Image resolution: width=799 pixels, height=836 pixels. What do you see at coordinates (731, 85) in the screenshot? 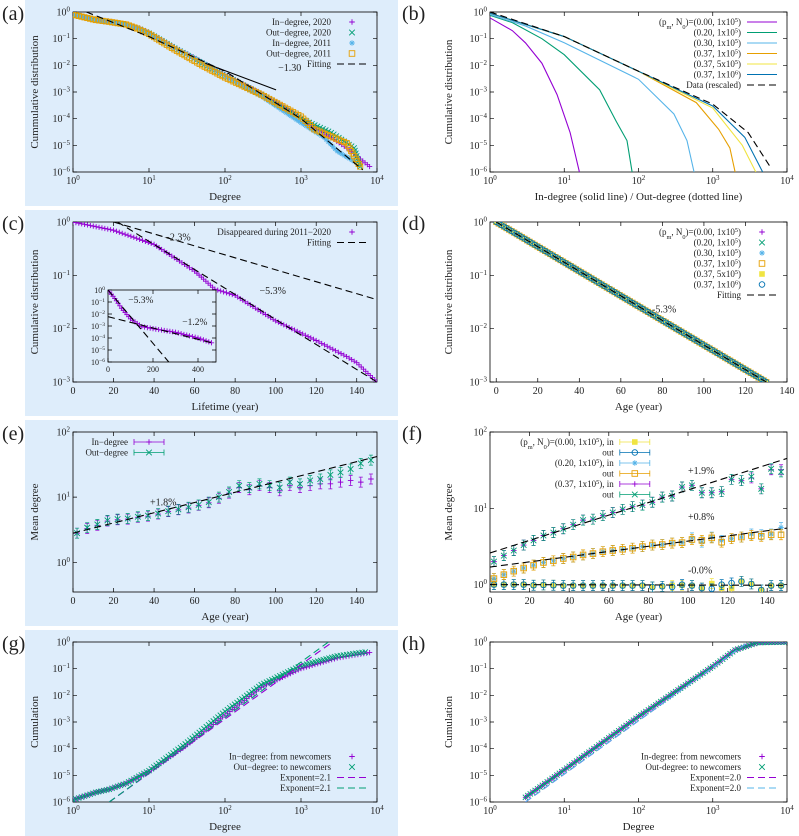
I see `legend-entry: Data (rescaled)` at bounding box center [731, 85].